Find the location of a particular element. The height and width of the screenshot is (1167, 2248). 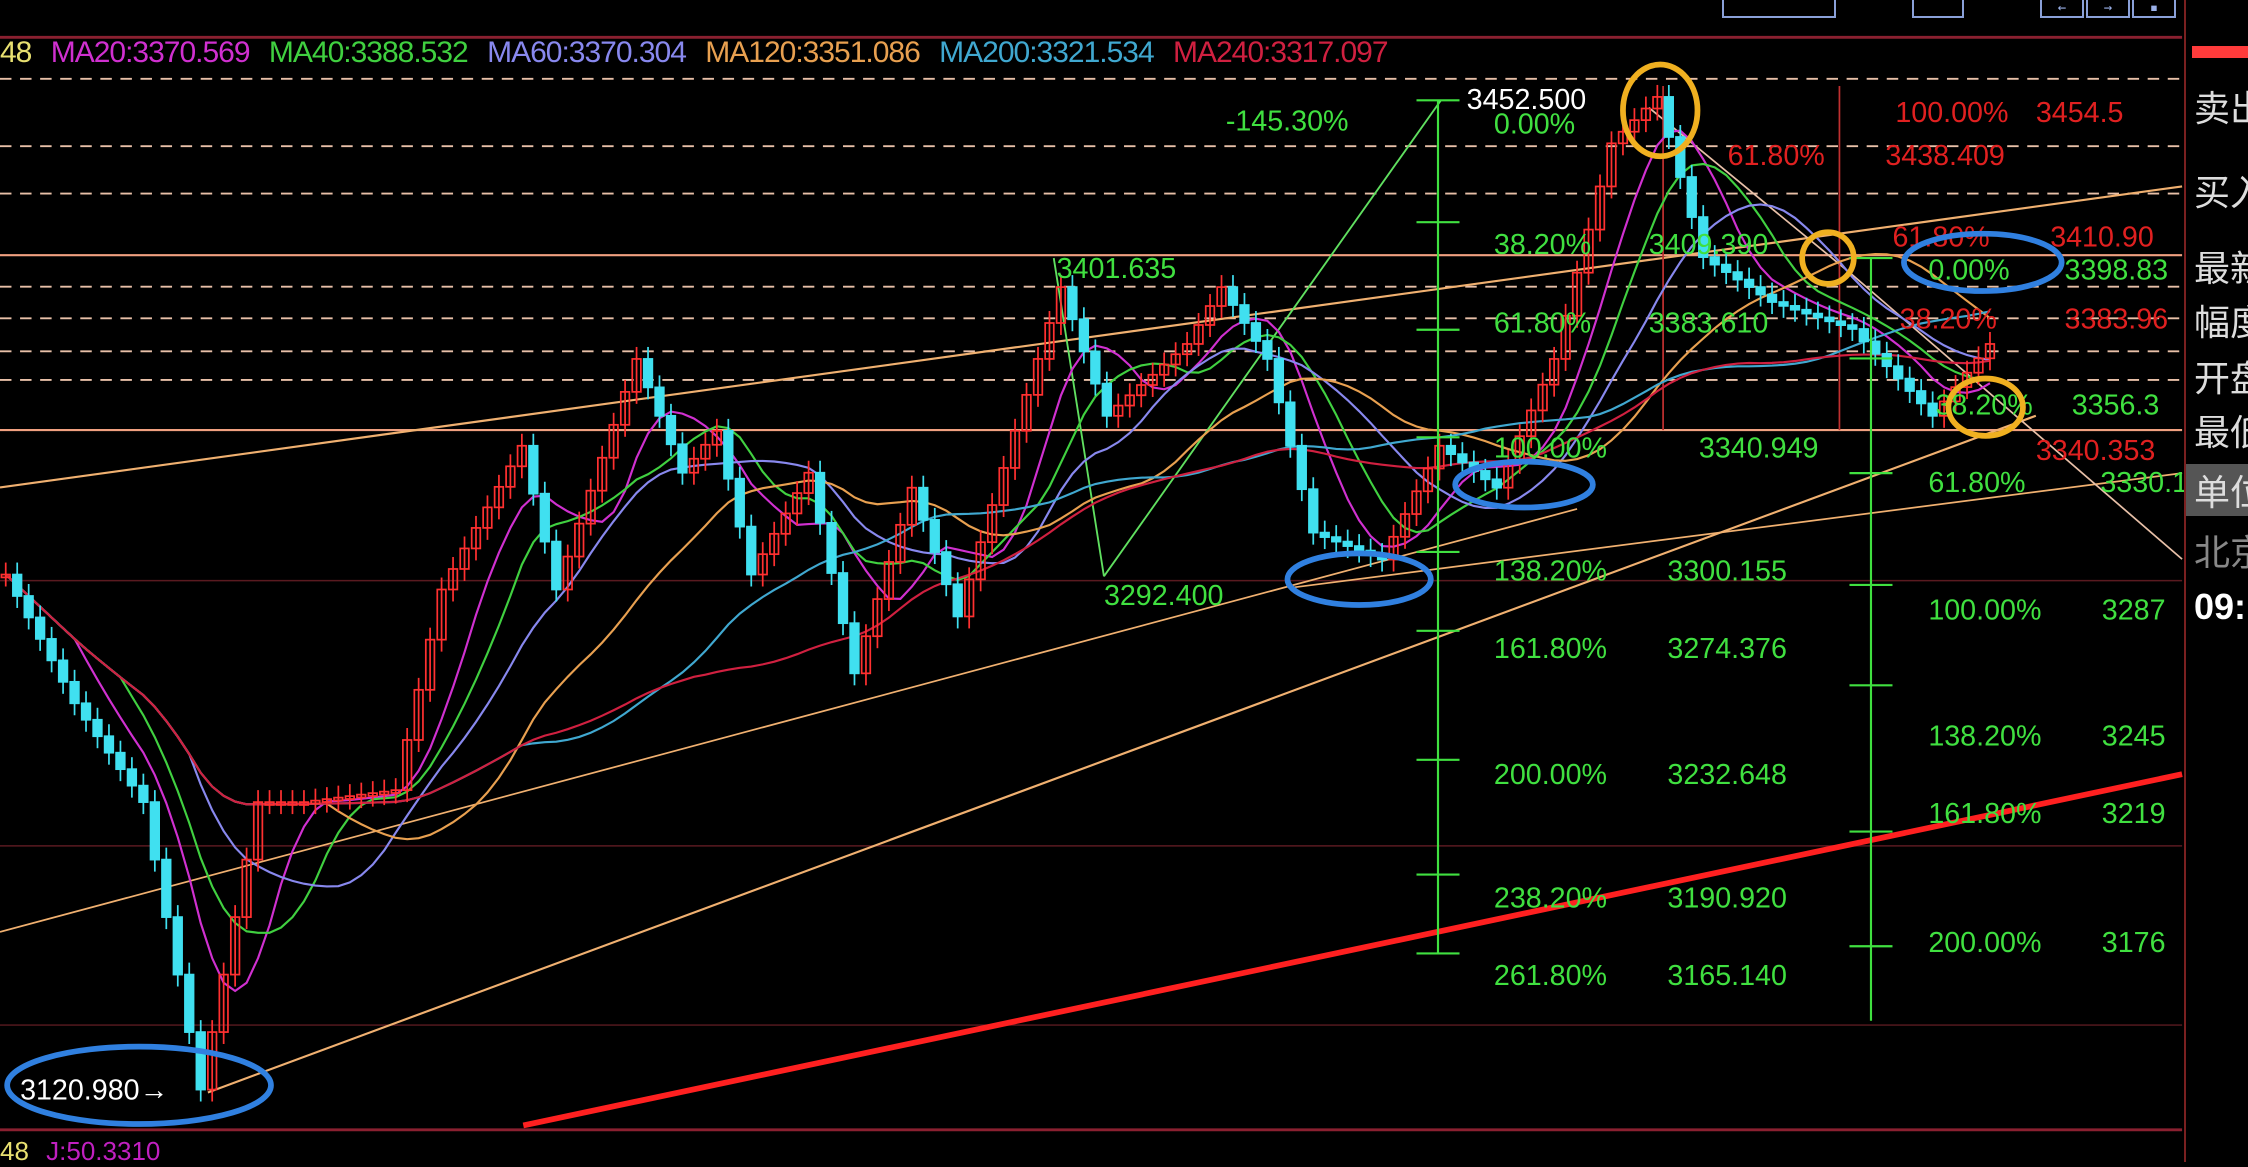

fib-right-percent: 61.80% is located at coordinates (1976, 483).